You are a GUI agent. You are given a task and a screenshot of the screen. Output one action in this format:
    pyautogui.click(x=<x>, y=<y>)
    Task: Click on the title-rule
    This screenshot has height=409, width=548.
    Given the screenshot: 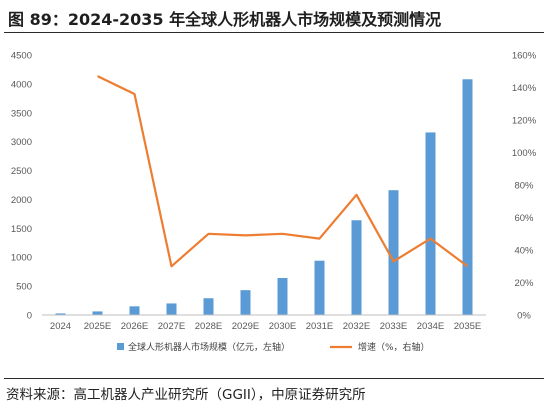 What is the action you would take?
    pyautogui.click(x=274, y=32)
    